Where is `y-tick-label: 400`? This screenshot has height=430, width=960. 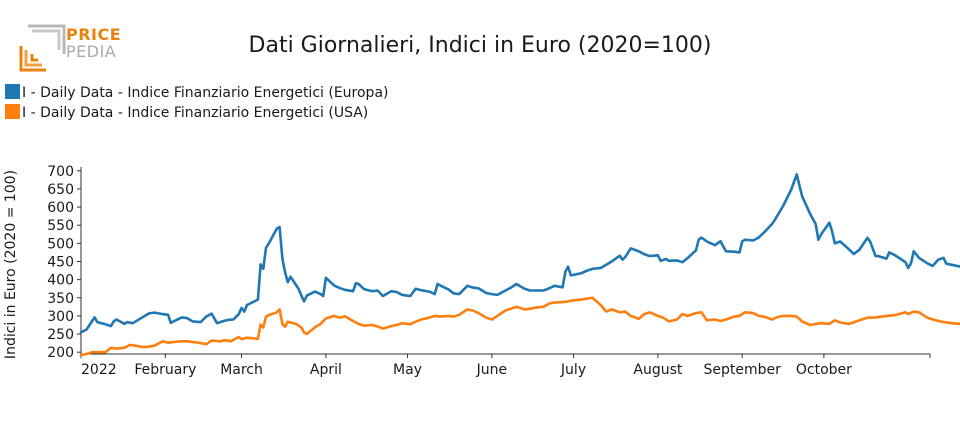
y-tick-label: 400 is located at coordinates (60, 281).